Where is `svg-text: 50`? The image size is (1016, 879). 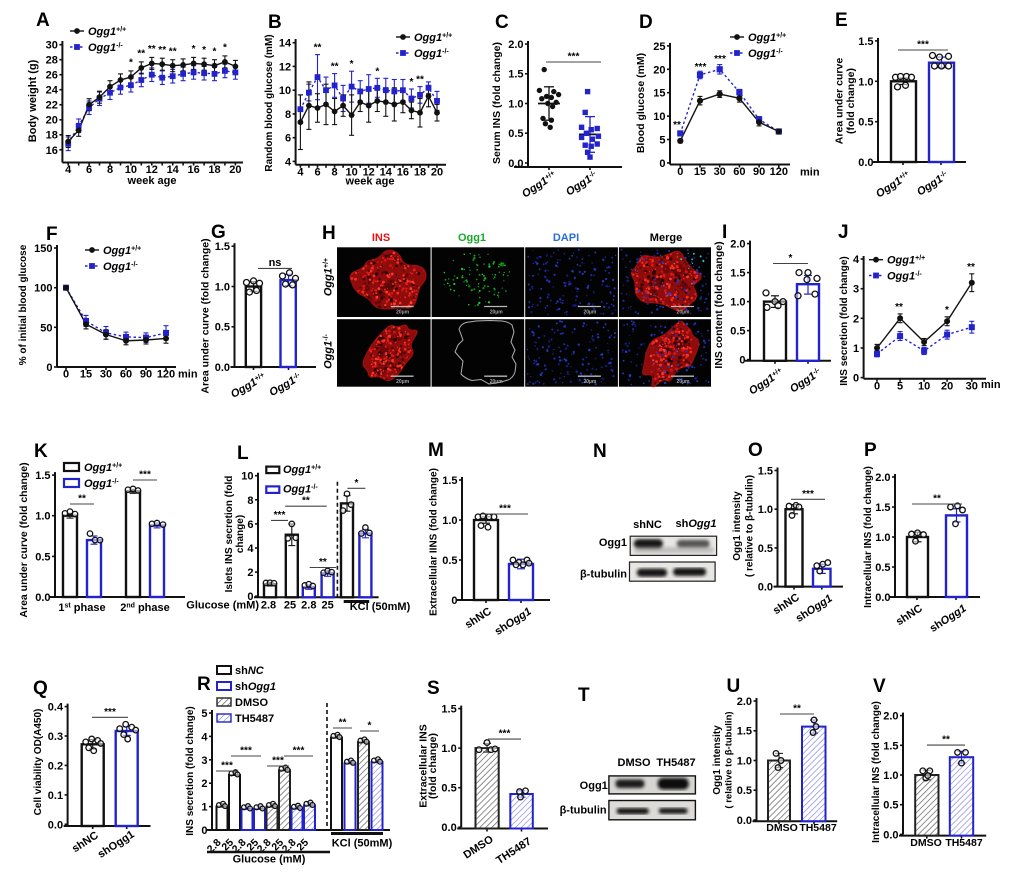 svg-text: 50 is located at coordinates (46, 328).